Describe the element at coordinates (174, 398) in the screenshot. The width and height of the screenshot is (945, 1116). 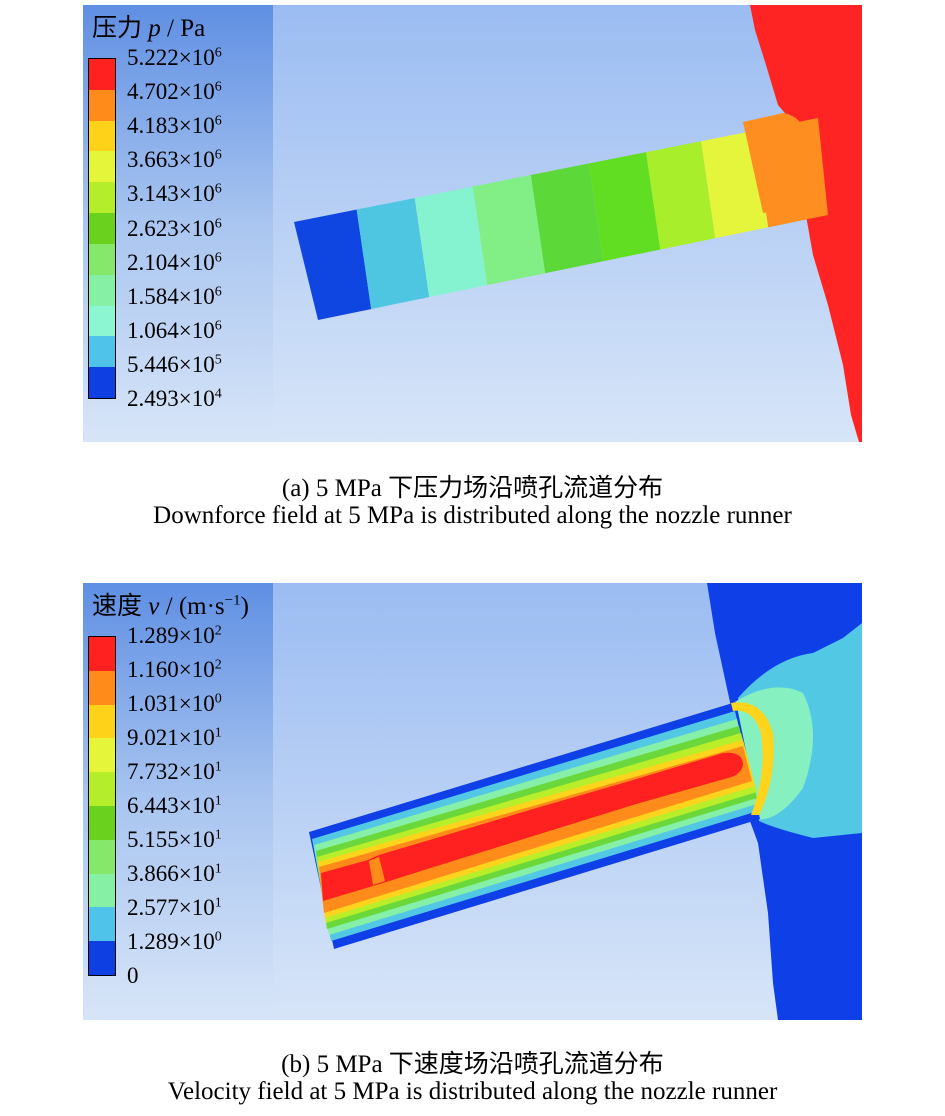
I see `legend-tick-label: 2.493×10⁴` at that location.